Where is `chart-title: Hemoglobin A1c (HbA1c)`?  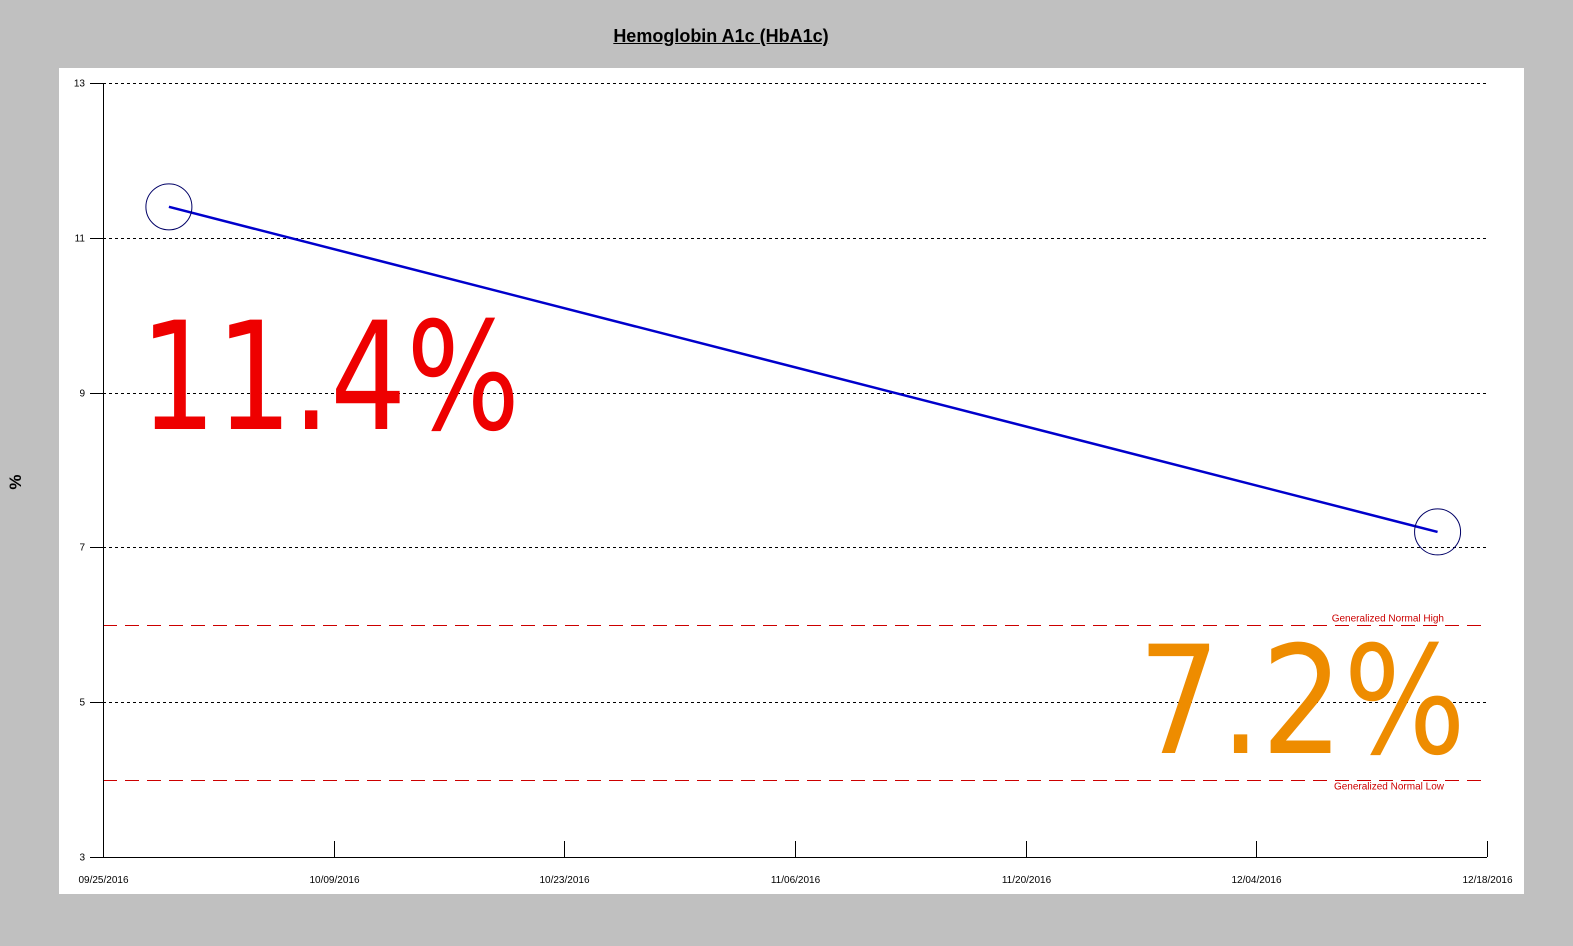
chart-title: Hemoglobin A1c (HbA1c) is located at coordinates (721, 36).